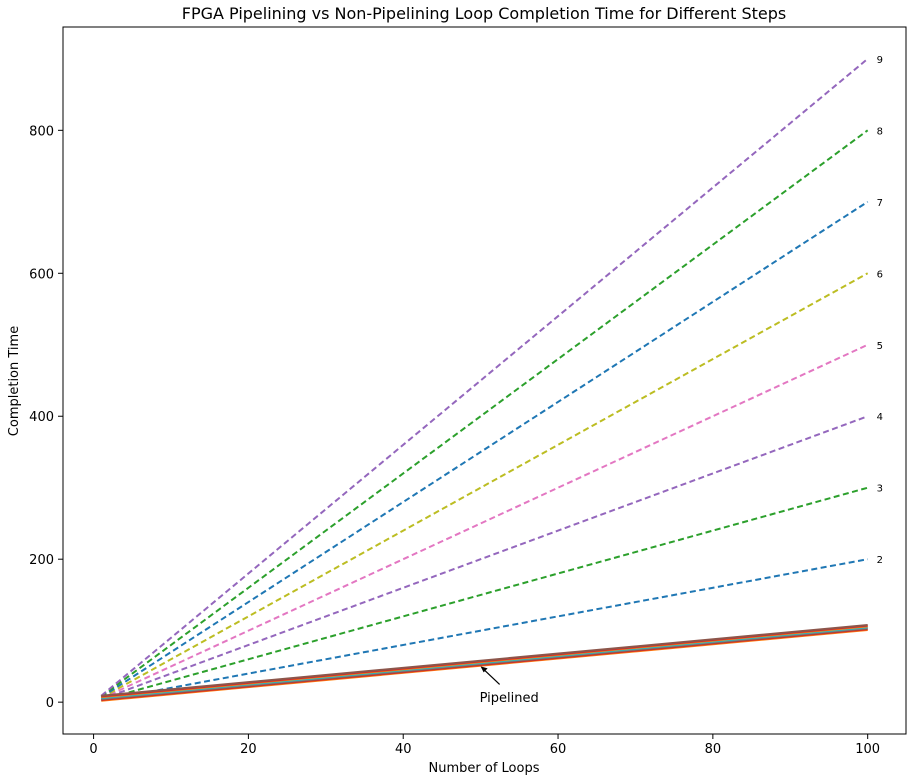 The height and width of the screenshot is (784, 920). I want to click on non-pipelined-label-4: 4, so click(880, 417).